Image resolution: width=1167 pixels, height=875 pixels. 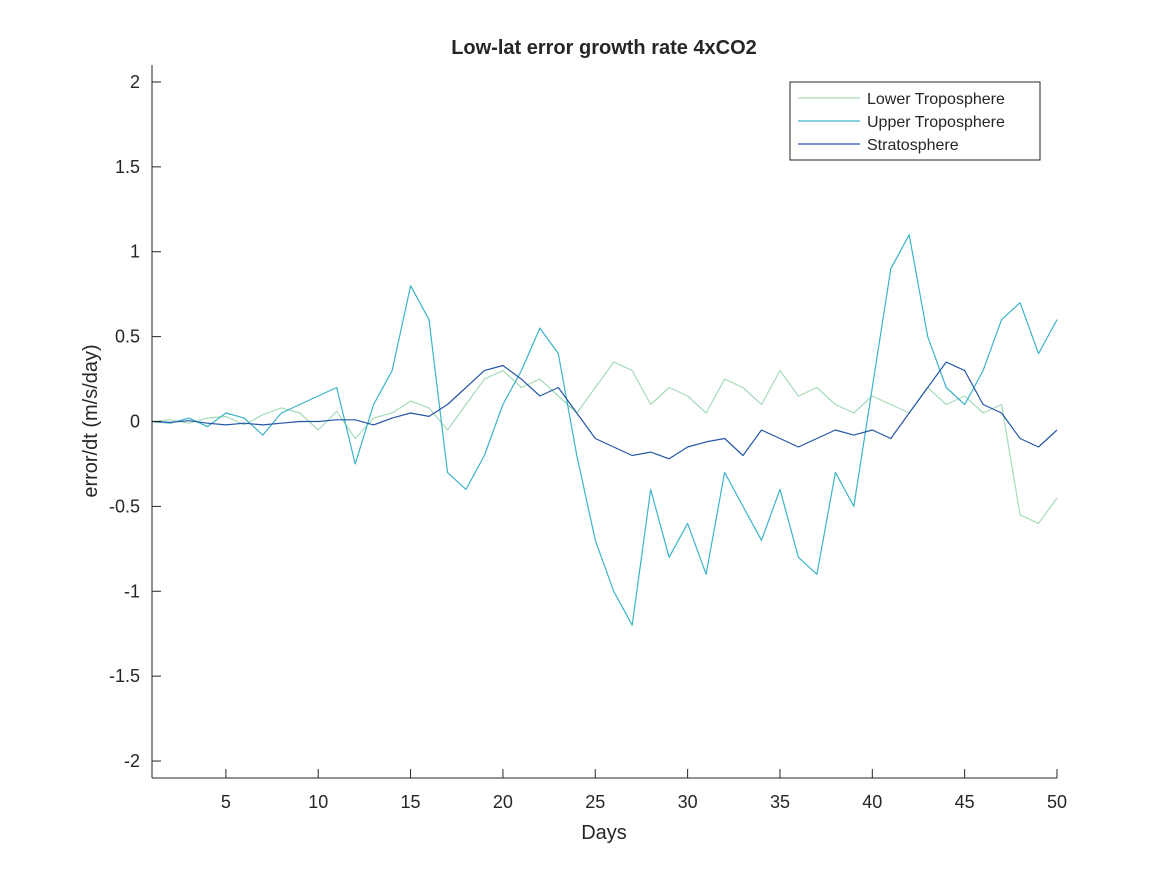 I want to click on series-line-lower-troposphere, so click(x=604, y=443).